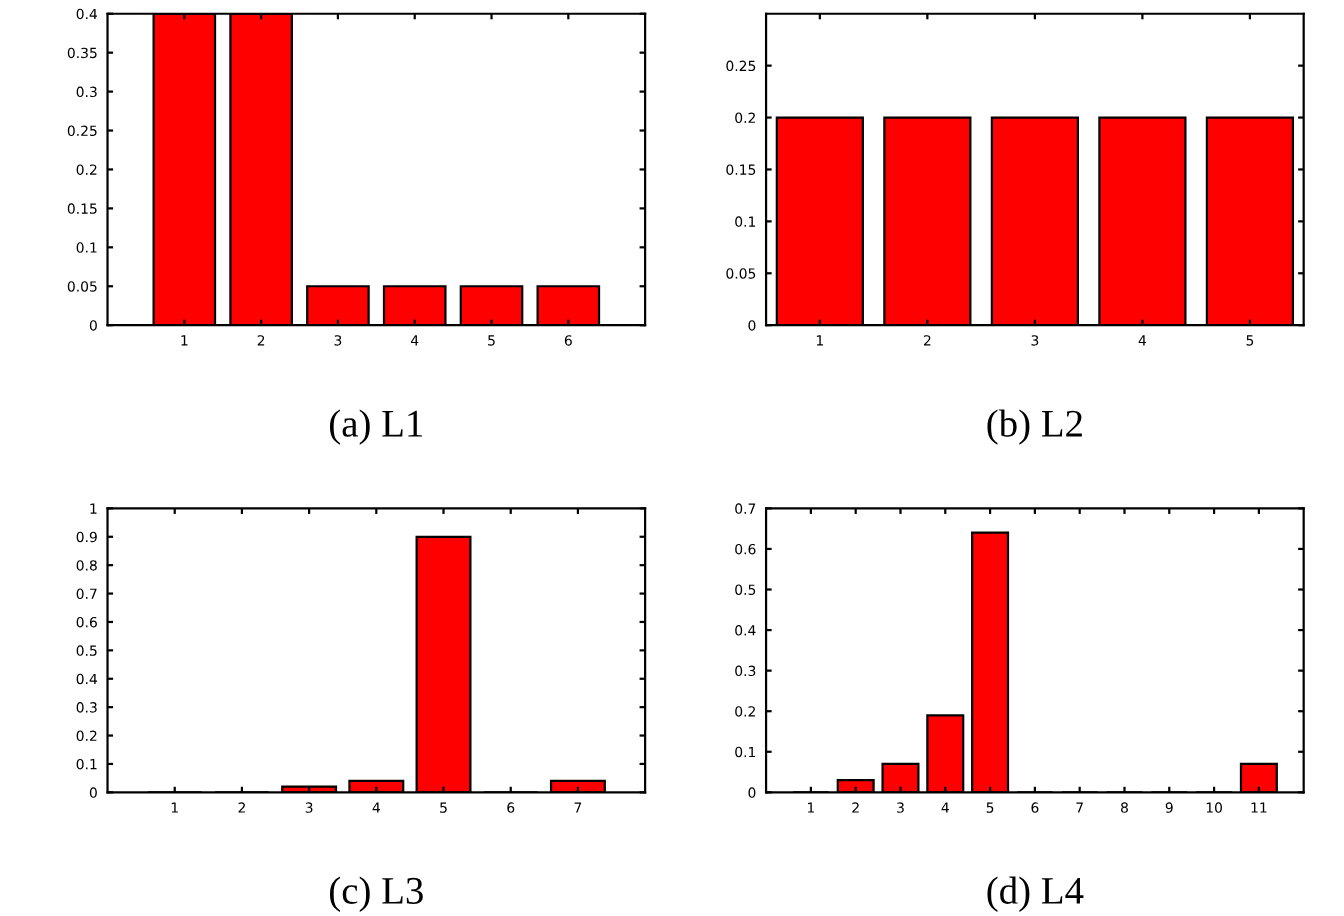  Describe the element at coordinates (376, 894) in the screenshot. I see `x-axis-title: (c) L3` at that location.